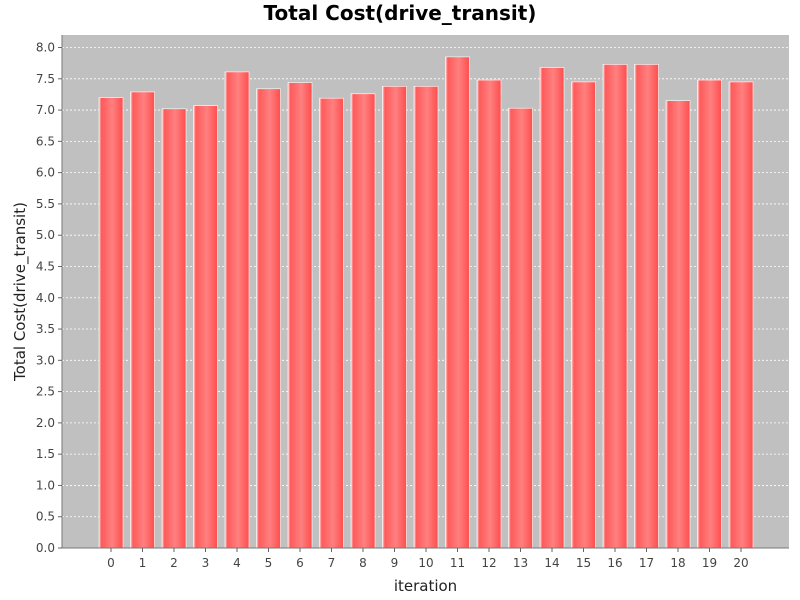  Describe the element at coordinates (45, 298) in the screenshot. I see `y-tick-label: 4.0` at that location.